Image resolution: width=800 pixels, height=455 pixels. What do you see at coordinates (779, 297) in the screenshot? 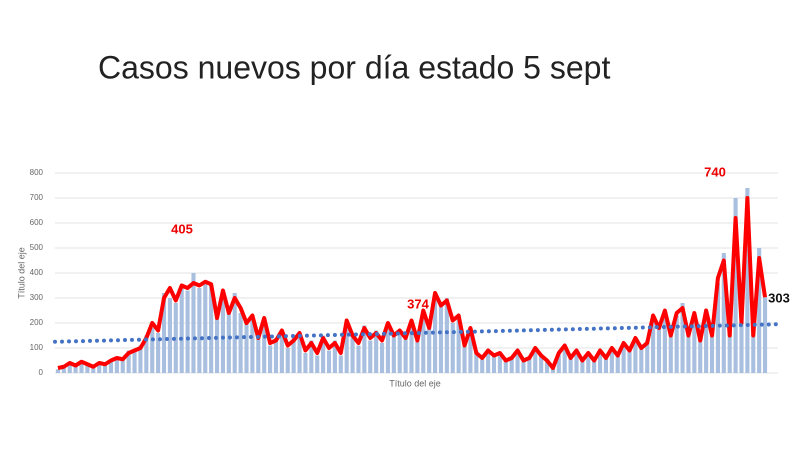
I see `annotation: 303` at bounding box center [779, 297].